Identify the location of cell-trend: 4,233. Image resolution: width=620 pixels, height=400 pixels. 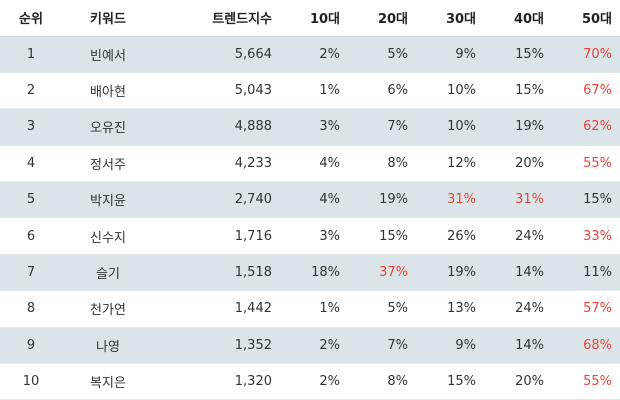
(253, 163).